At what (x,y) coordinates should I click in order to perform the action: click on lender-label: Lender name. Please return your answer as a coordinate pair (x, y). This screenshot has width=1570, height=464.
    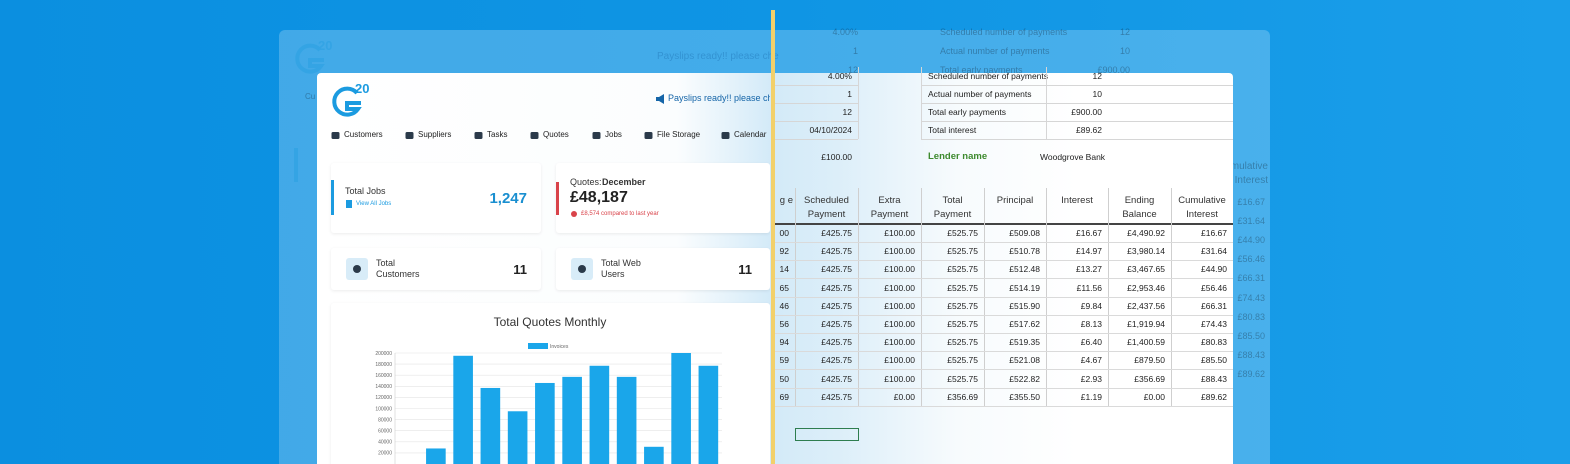
    Looking at the image, I should click on (958, 156).